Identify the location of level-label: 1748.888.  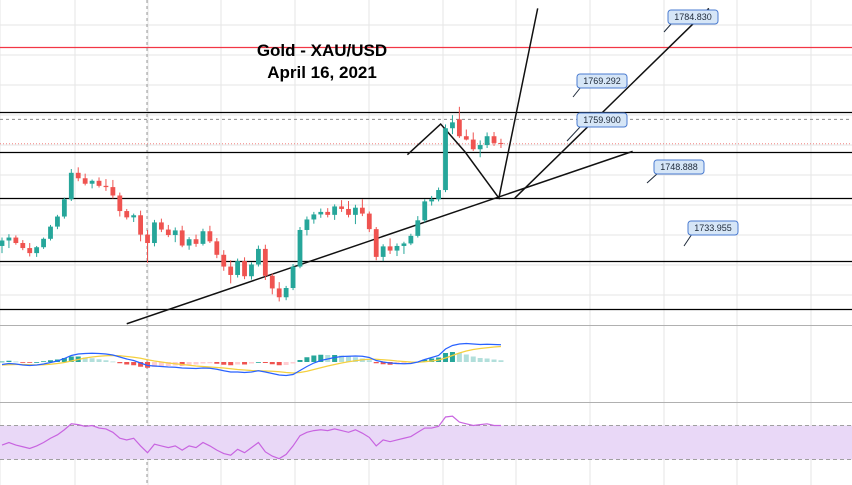
(679, 167).